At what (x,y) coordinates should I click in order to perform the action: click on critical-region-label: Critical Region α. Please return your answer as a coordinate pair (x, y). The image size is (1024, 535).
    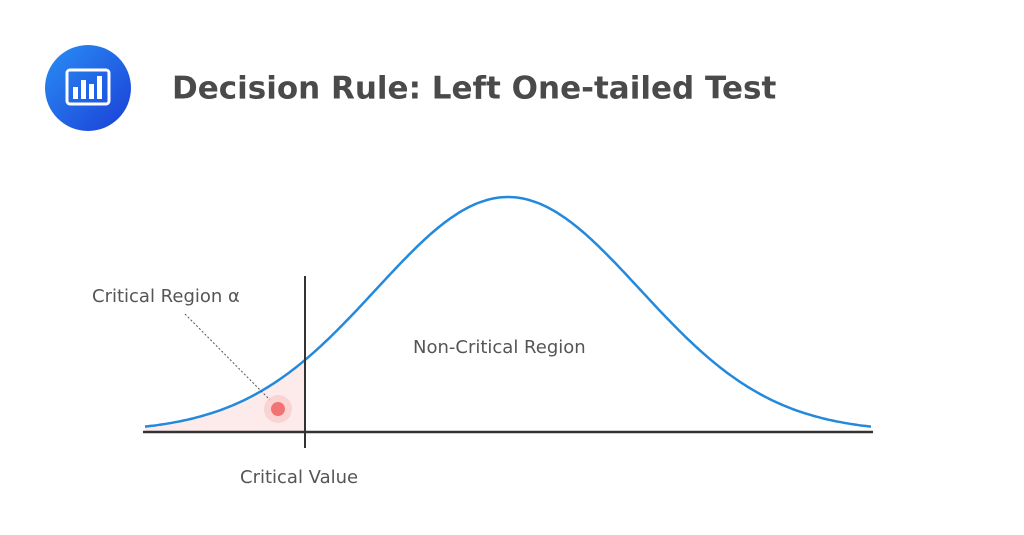
    Looking at the image, I should click on (166, 296).